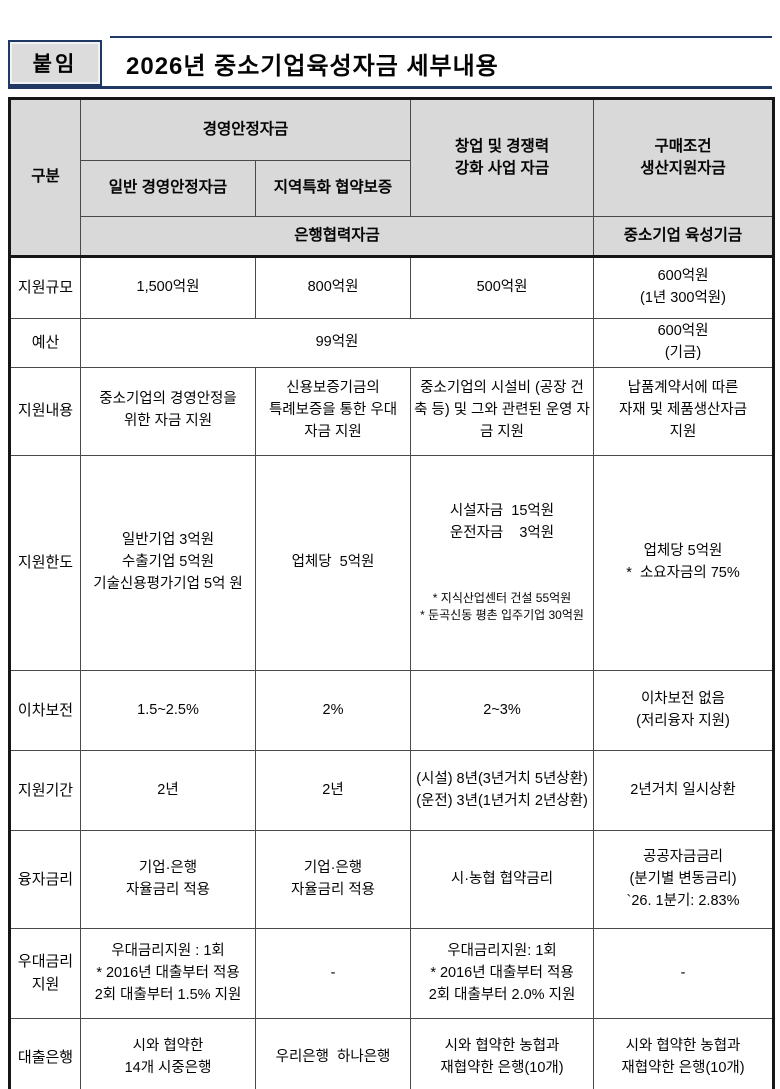  I want to click on table-row-budget: 예산 99억원 600억원 (기금), so click(391, 343).